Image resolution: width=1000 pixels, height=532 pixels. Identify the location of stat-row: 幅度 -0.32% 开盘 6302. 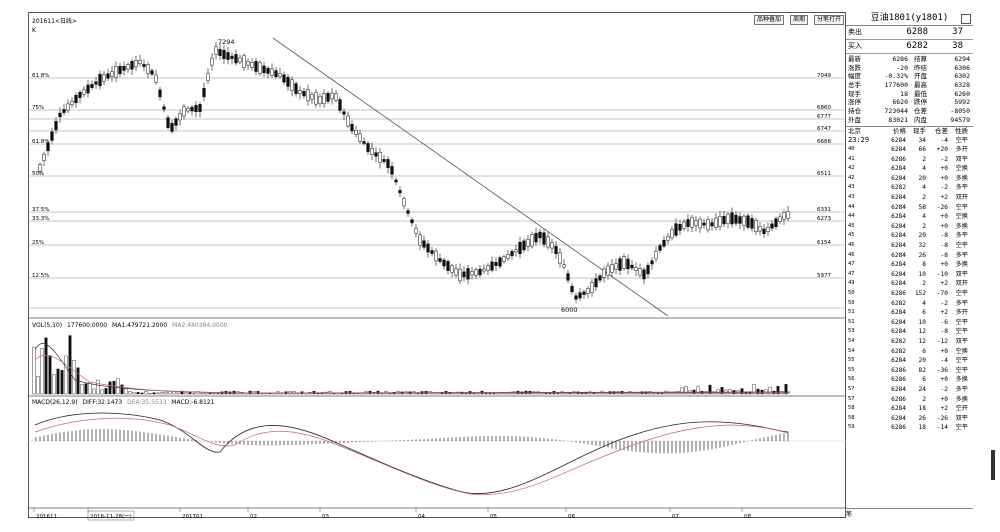
(909, 76).